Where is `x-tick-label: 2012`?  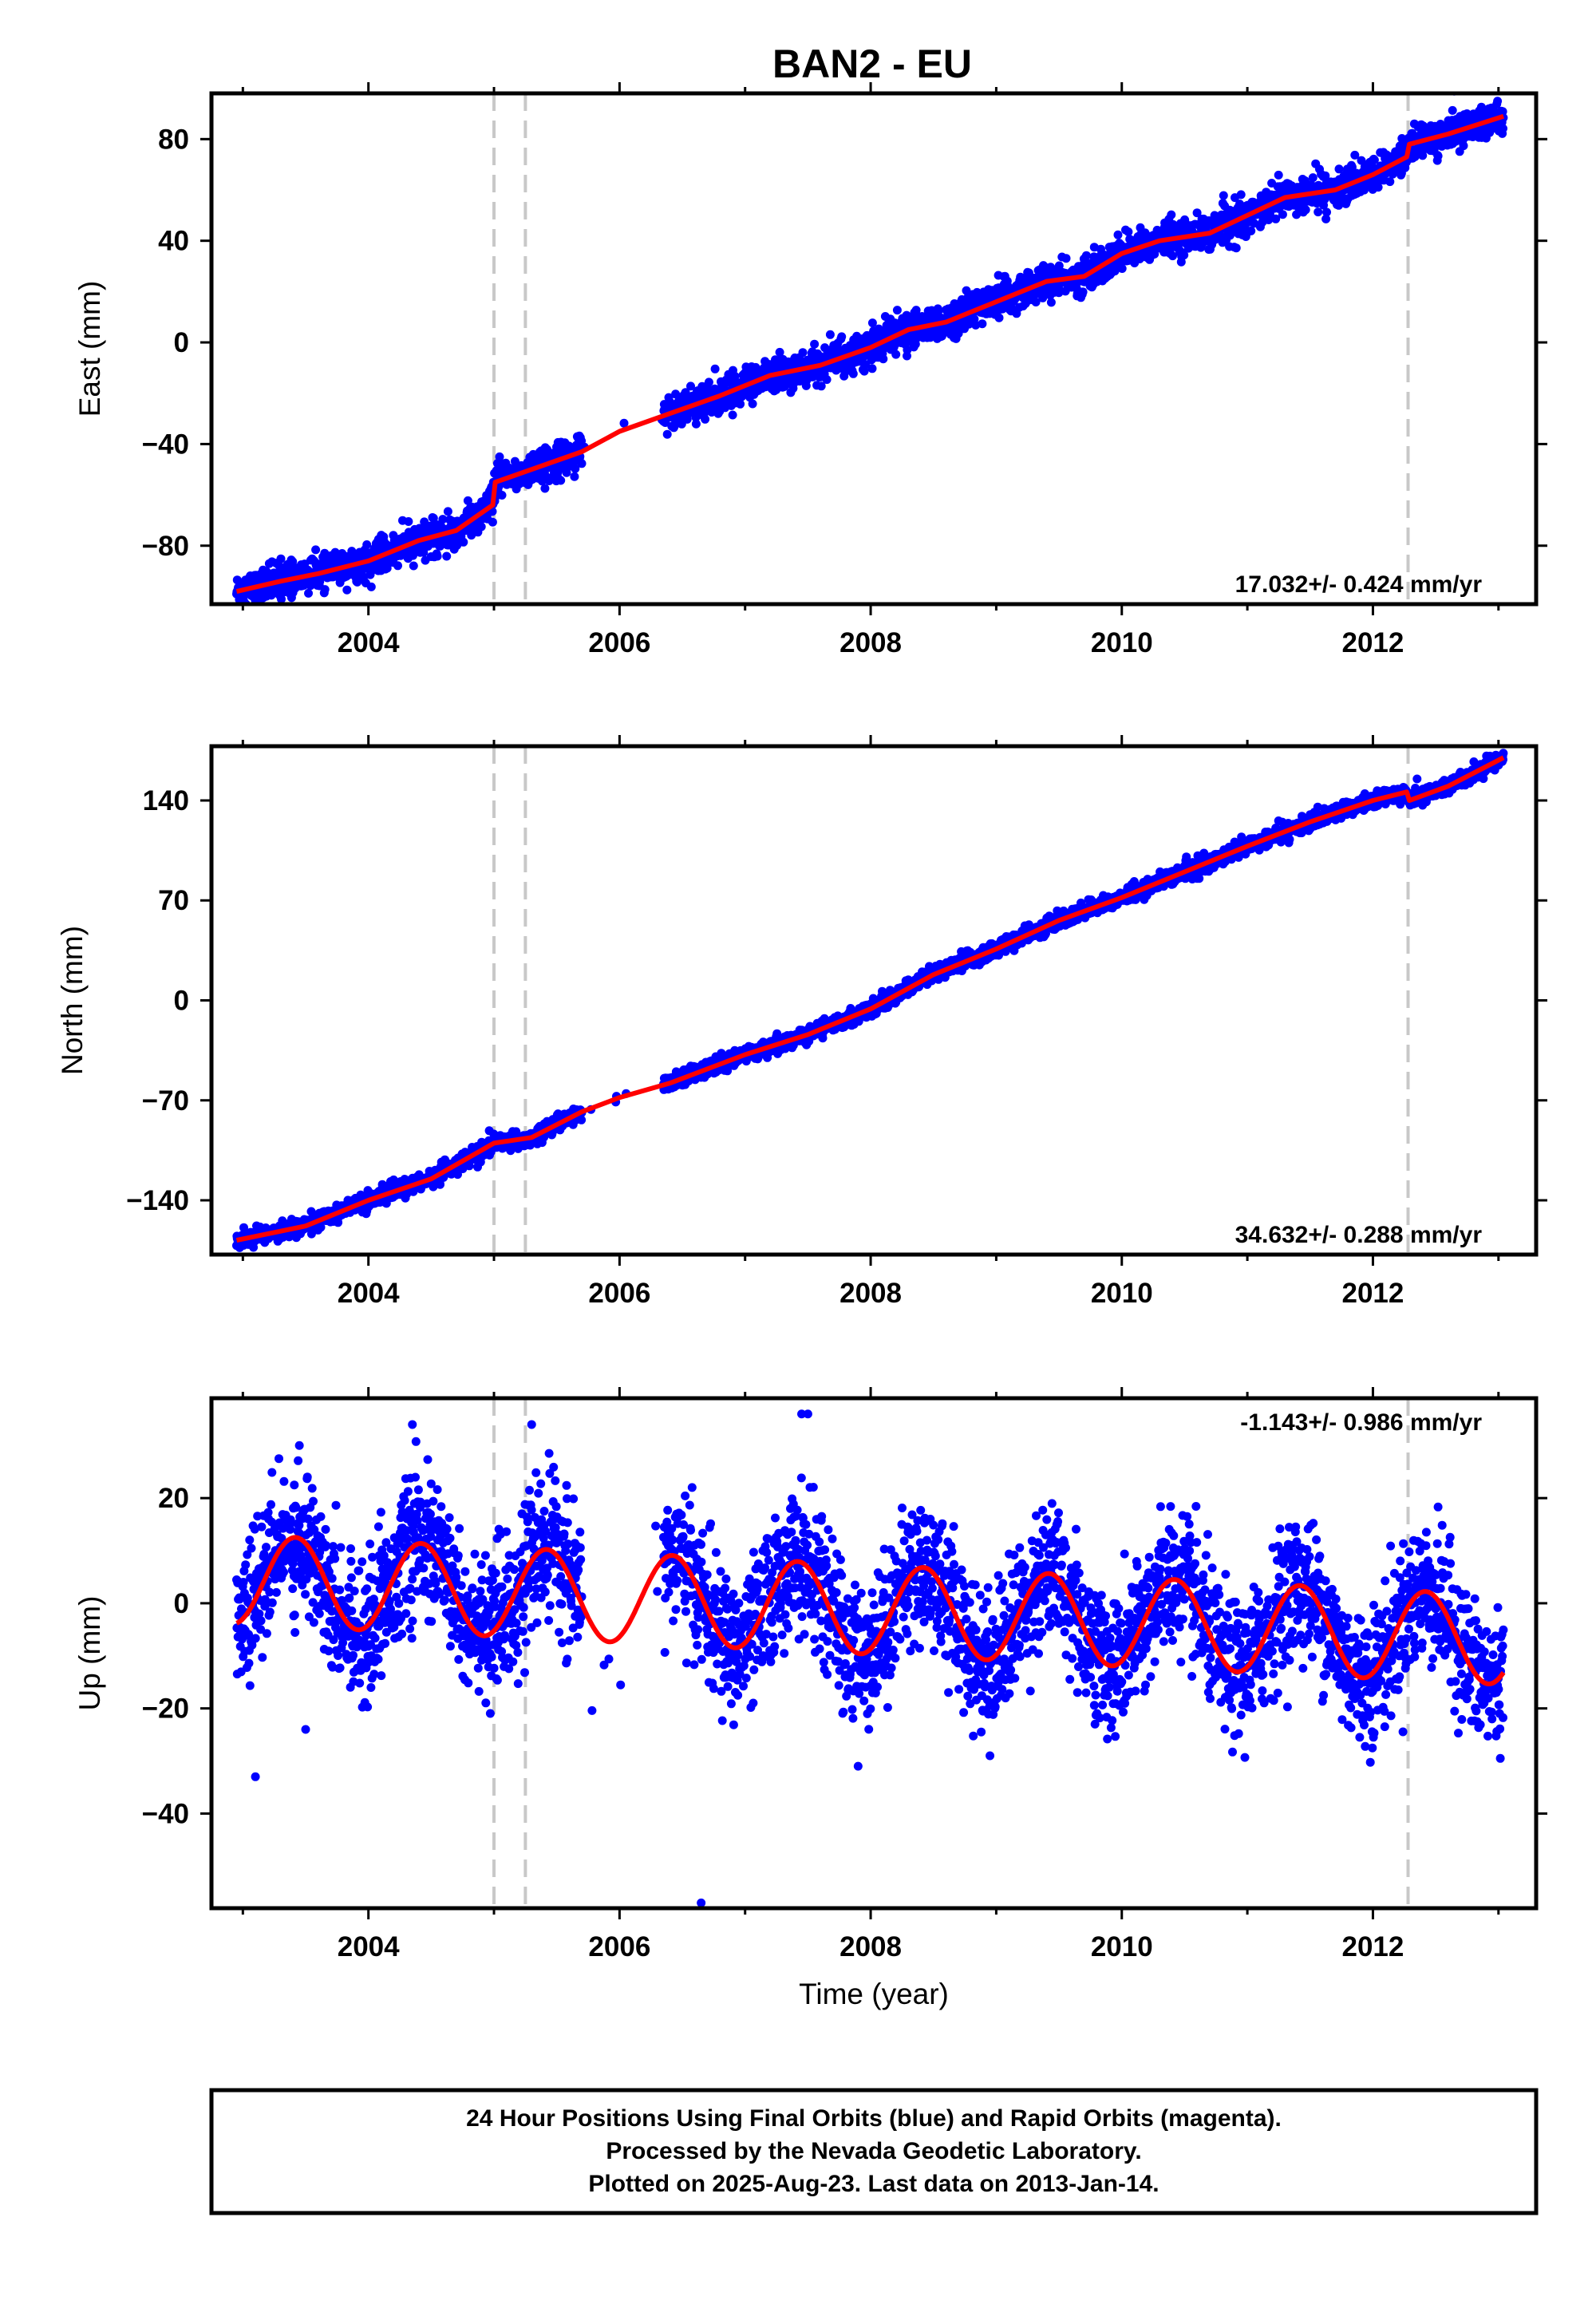
x-tick-label: 2012 is located at coordinates (1373, 642).